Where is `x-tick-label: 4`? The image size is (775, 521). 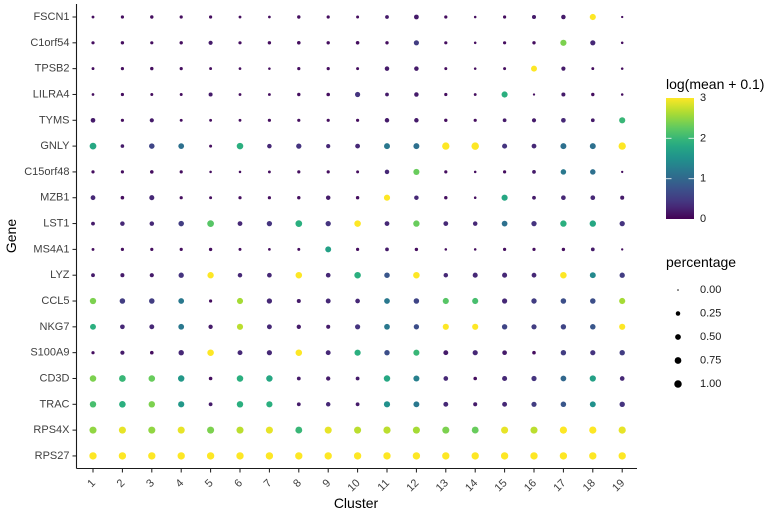
x-tick-label: 4 is located at coordinates (180, 483).